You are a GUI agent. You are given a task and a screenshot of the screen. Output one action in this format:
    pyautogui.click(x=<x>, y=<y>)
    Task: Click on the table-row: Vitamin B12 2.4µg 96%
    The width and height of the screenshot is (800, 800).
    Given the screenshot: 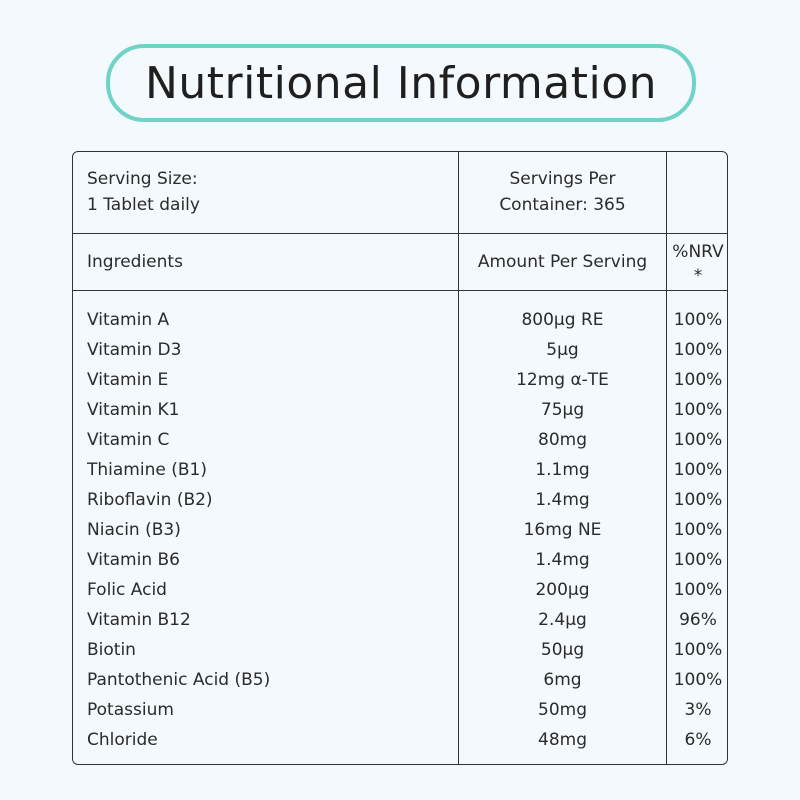 What is the action you would take?
    pyautogui.click(x=400, y=620)
    